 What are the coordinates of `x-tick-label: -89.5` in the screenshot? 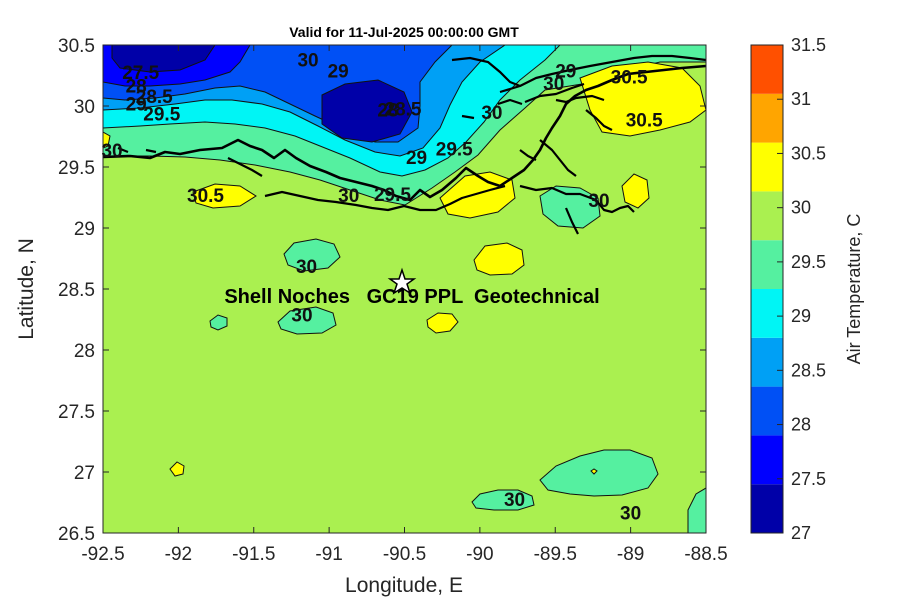 It's located at (555, 554).